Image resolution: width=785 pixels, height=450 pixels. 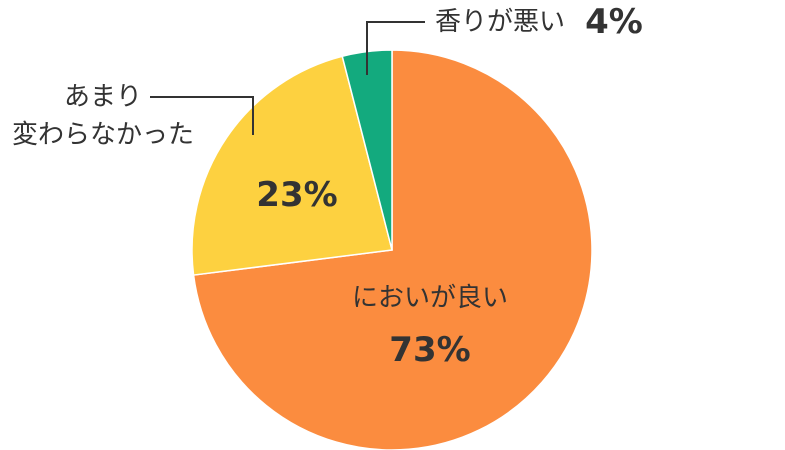 I want to click on value-label: 23%, so click(x=297, y=195).